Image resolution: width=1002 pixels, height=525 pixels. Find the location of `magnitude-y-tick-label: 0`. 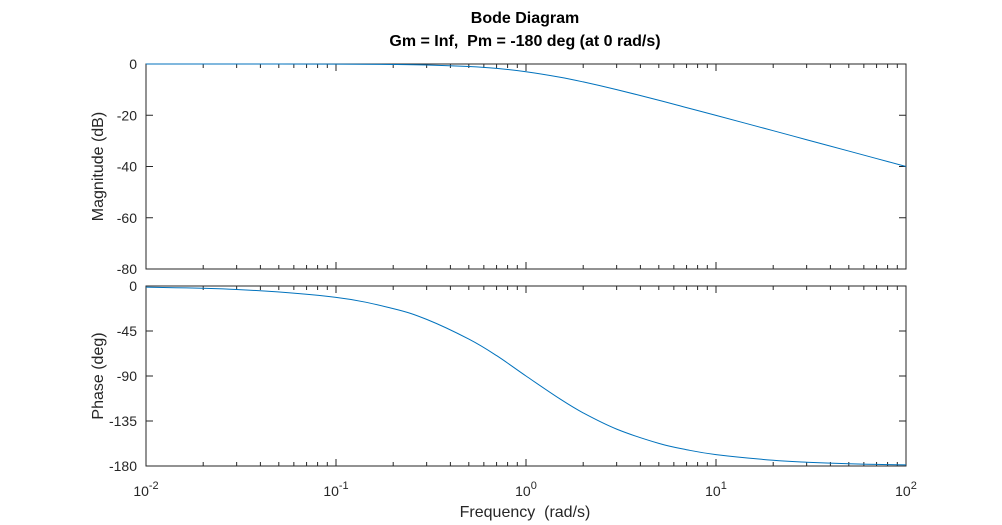

magnitude-y-tick-label: 0 is located at coordinates (133, 64).